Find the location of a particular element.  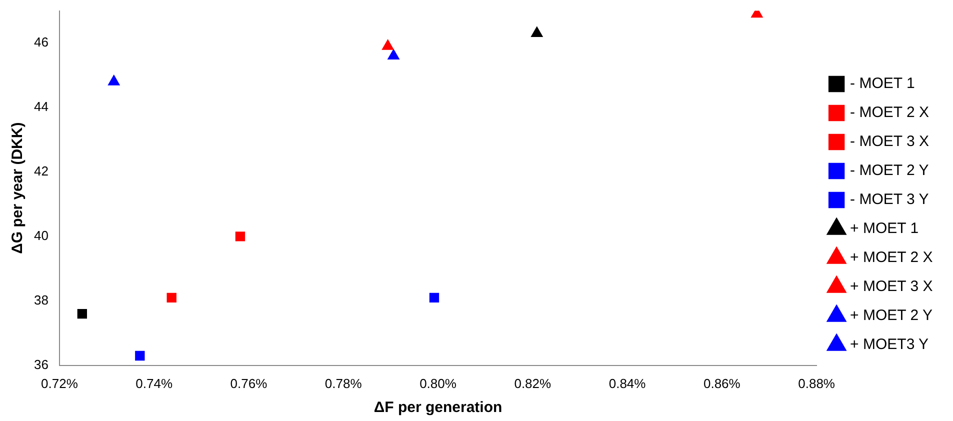

x-tick-label: 0.72% is located at coordinates (59, 383).